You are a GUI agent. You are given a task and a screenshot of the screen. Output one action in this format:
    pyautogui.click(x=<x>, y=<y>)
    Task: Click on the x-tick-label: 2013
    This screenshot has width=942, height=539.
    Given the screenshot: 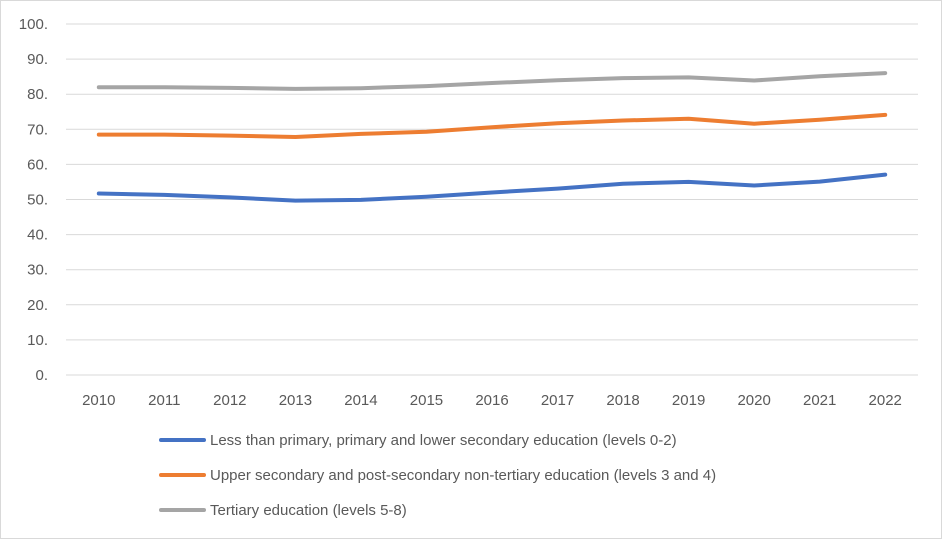 What is the action you would take?
    pyautogui.click(x=295, y=400)
    